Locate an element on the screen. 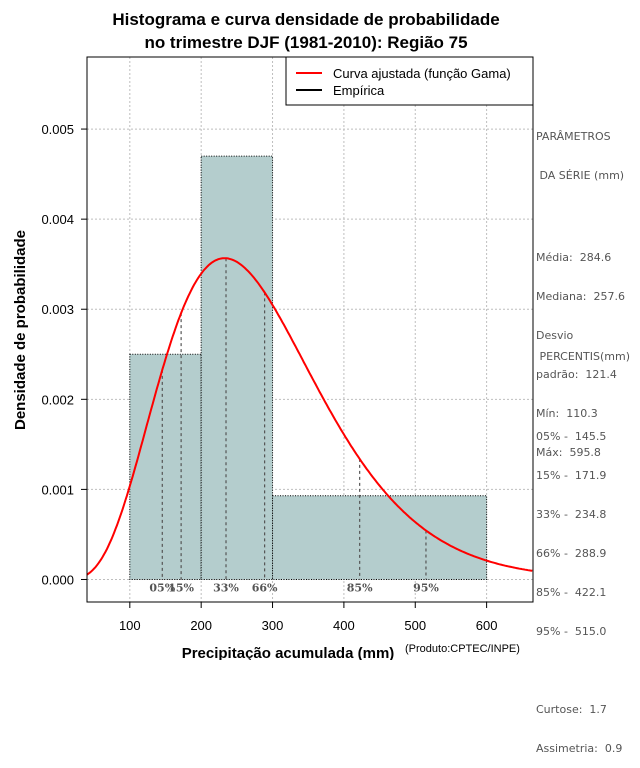 This screenshot has width=640, height=768. percentil-95: 95% - 515.0 is located at coordinates (571, 631).